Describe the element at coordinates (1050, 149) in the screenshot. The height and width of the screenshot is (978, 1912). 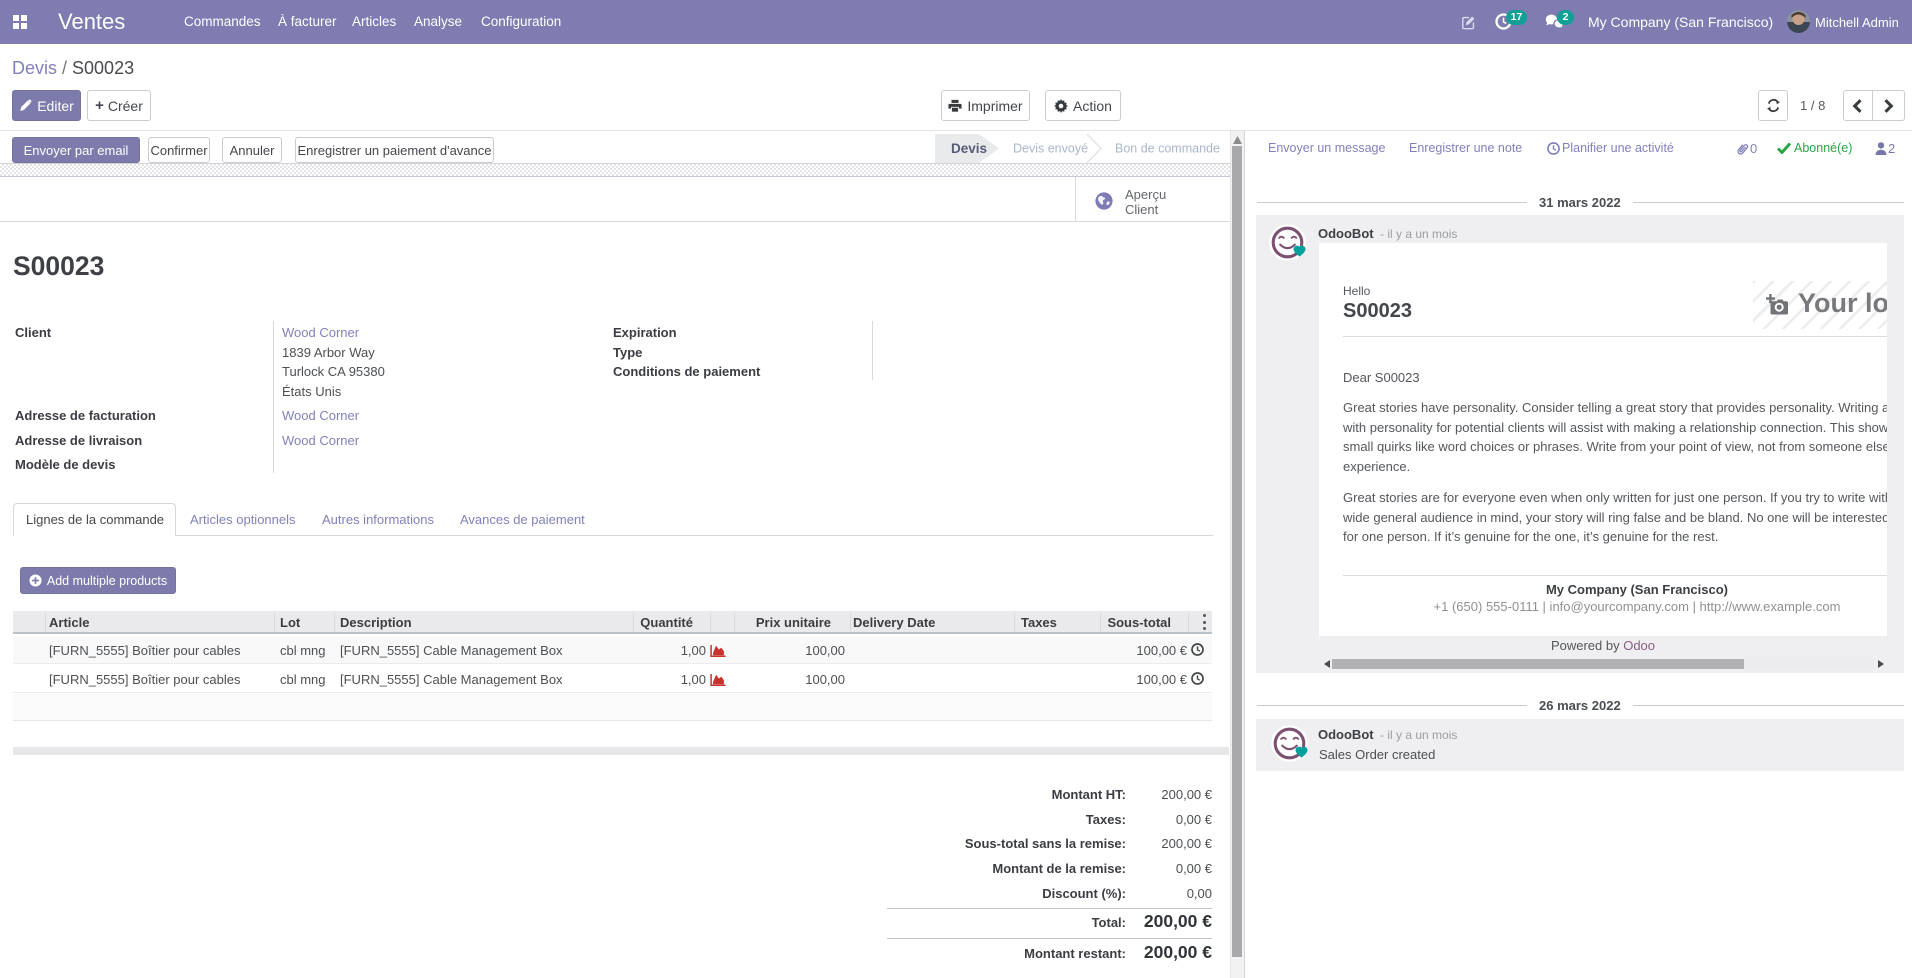
I see `svg-text: Devis envoyé` at that location.